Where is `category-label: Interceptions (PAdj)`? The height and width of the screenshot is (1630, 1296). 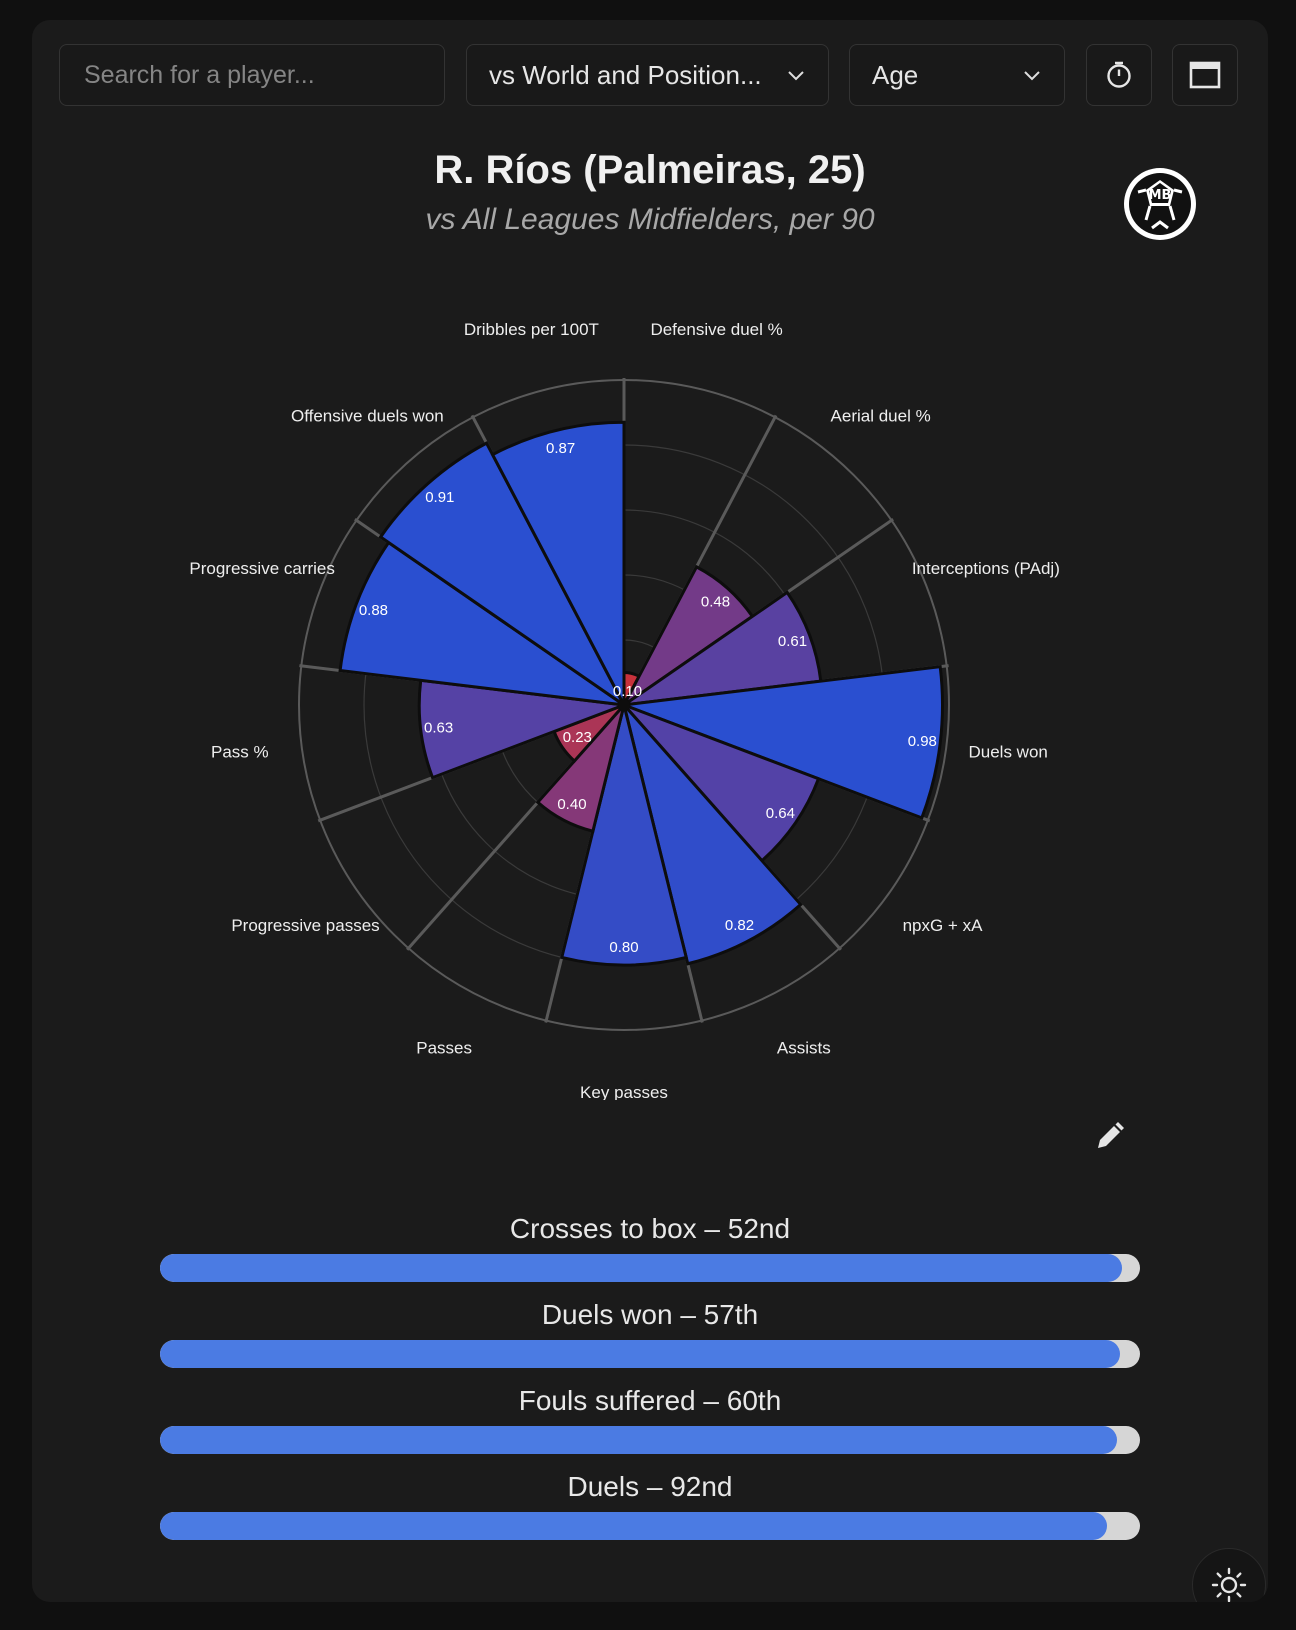
category-label: Interceptions (PAdj) is located at coordinates (986, 568).